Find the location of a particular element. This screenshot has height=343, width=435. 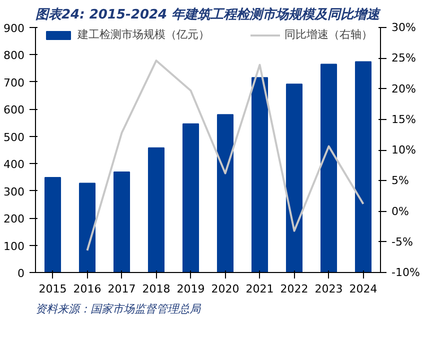

y-tick-label: 500 is located at coordinates (14, 137).